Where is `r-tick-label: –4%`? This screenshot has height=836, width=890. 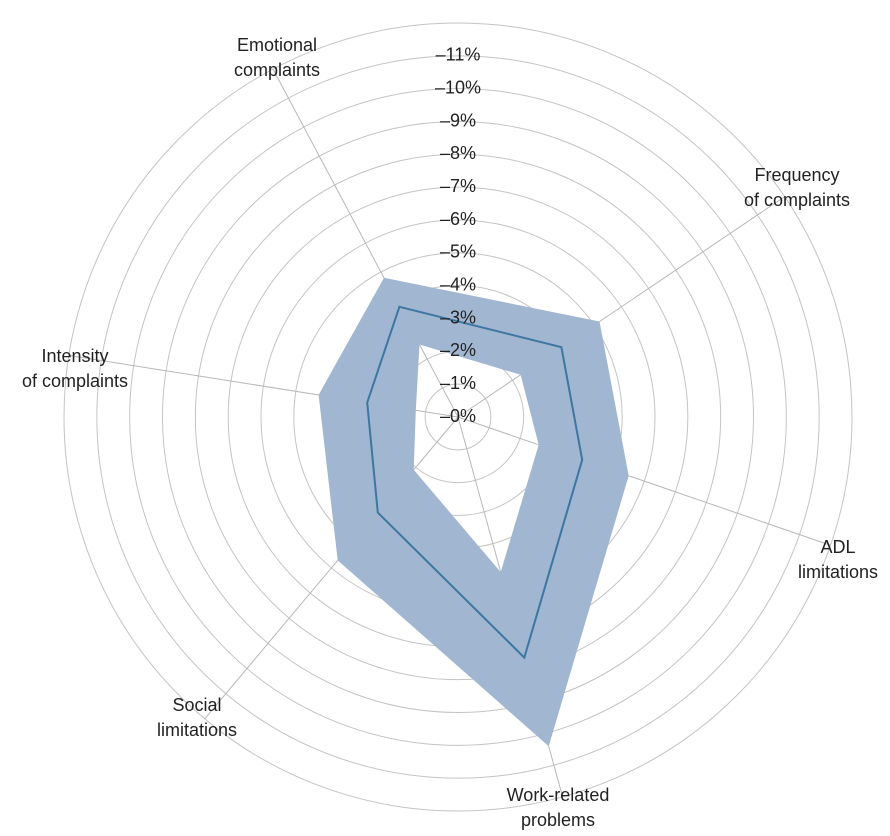 r-tick-label: –4% is located at coordinates (458, 284).